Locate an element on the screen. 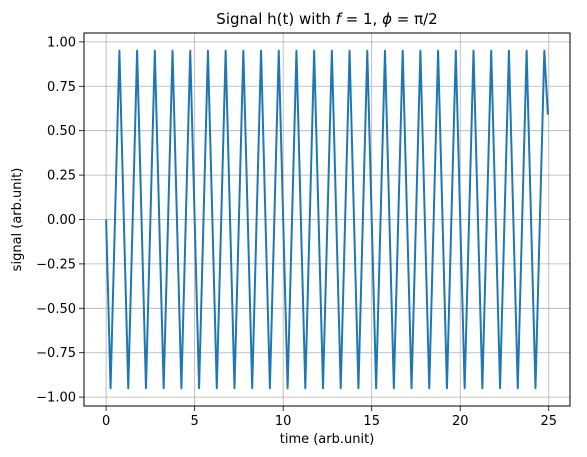 The width and height of the screenshot is (587, 457). x-tick-label: 5 is located at coordinates (195, 421).